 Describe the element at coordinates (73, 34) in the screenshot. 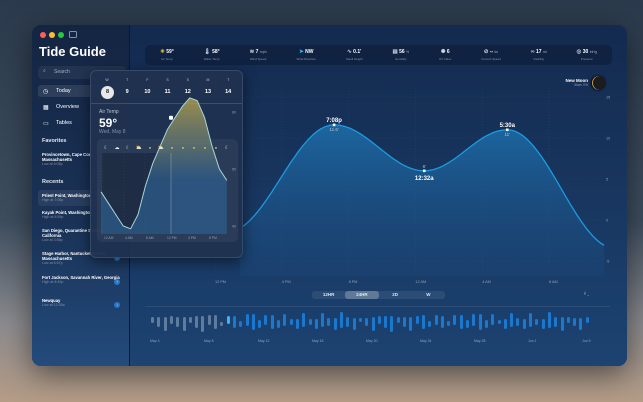

I see `sidebar-toggle-icon` at that location.